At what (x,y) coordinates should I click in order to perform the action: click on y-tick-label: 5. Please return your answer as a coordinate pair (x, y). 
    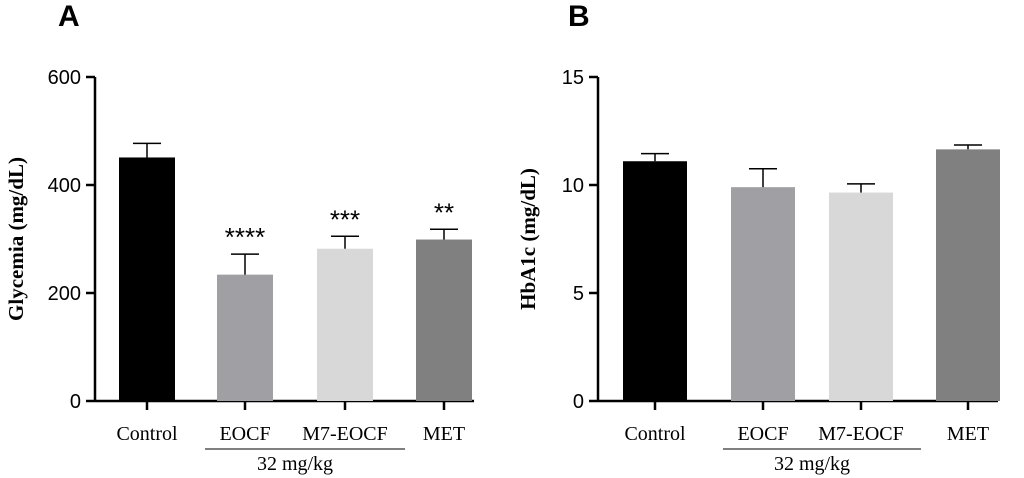
    Looking at the image, I should click on (578, 294).